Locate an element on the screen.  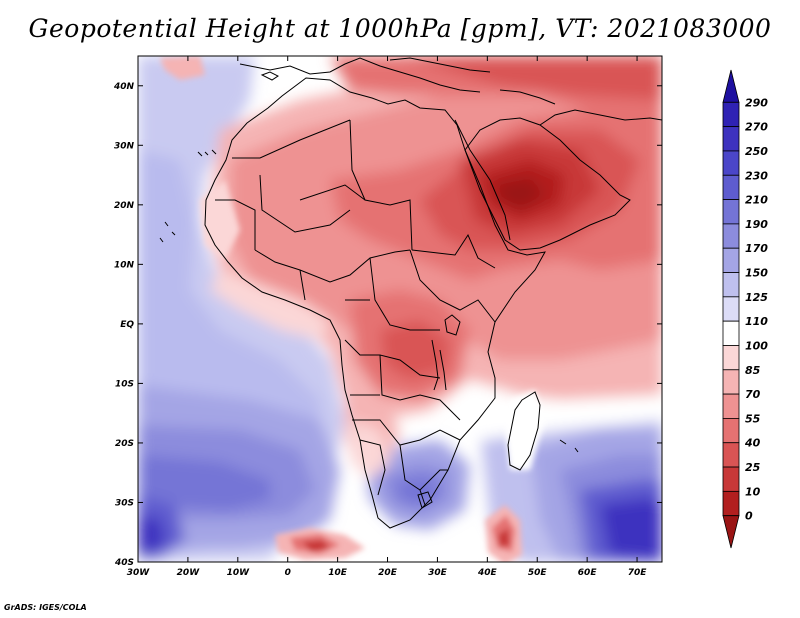
lon-label: 70E is located at coordinates (638, 573).